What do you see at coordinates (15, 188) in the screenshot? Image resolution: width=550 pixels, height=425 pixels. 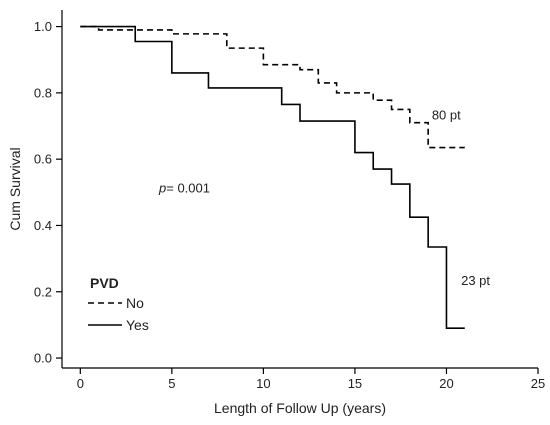 I see `y-axis-label: Cum Survival` at bounding box center [15, 188].